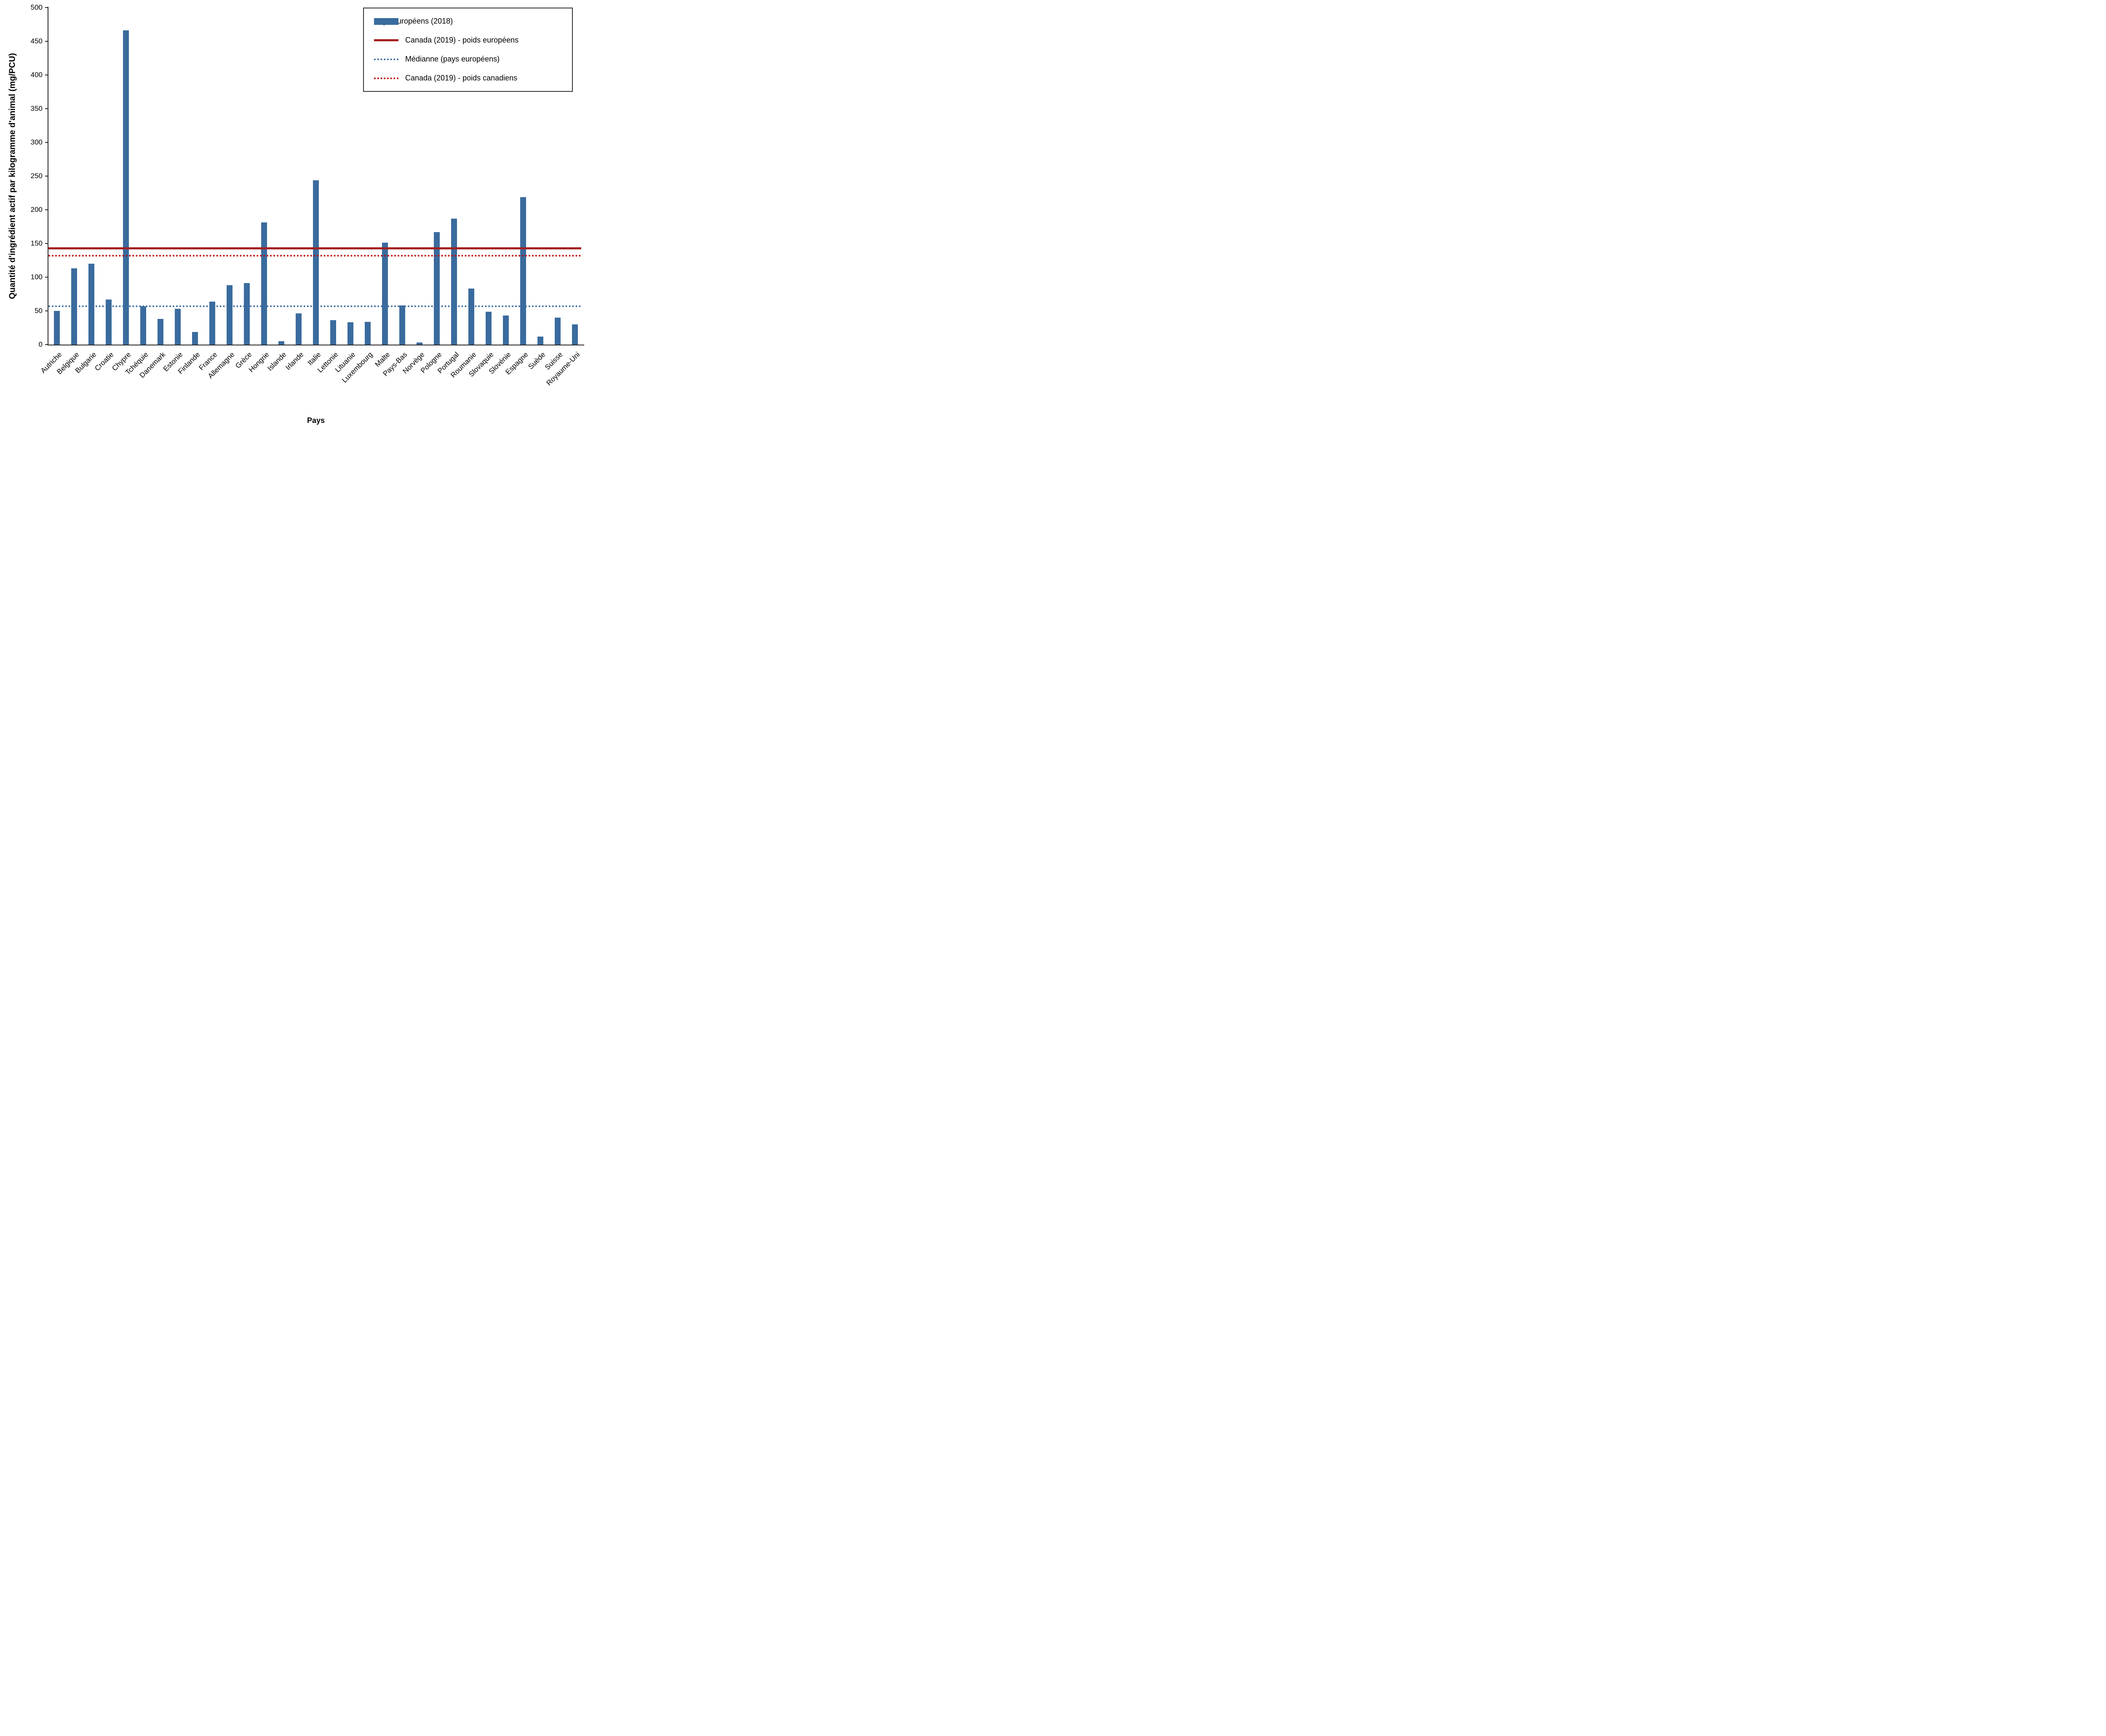  What do you see at coordinates (385, 294) in the screenshot?
I see `bar-Malte` at bounding box center [385, 294].